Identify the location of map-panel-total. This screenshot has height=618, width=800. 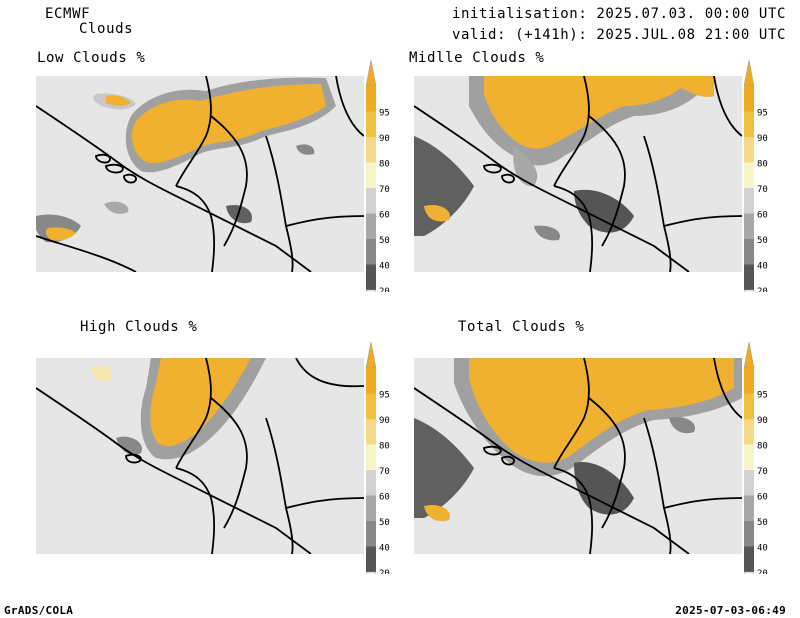
(578, 456).